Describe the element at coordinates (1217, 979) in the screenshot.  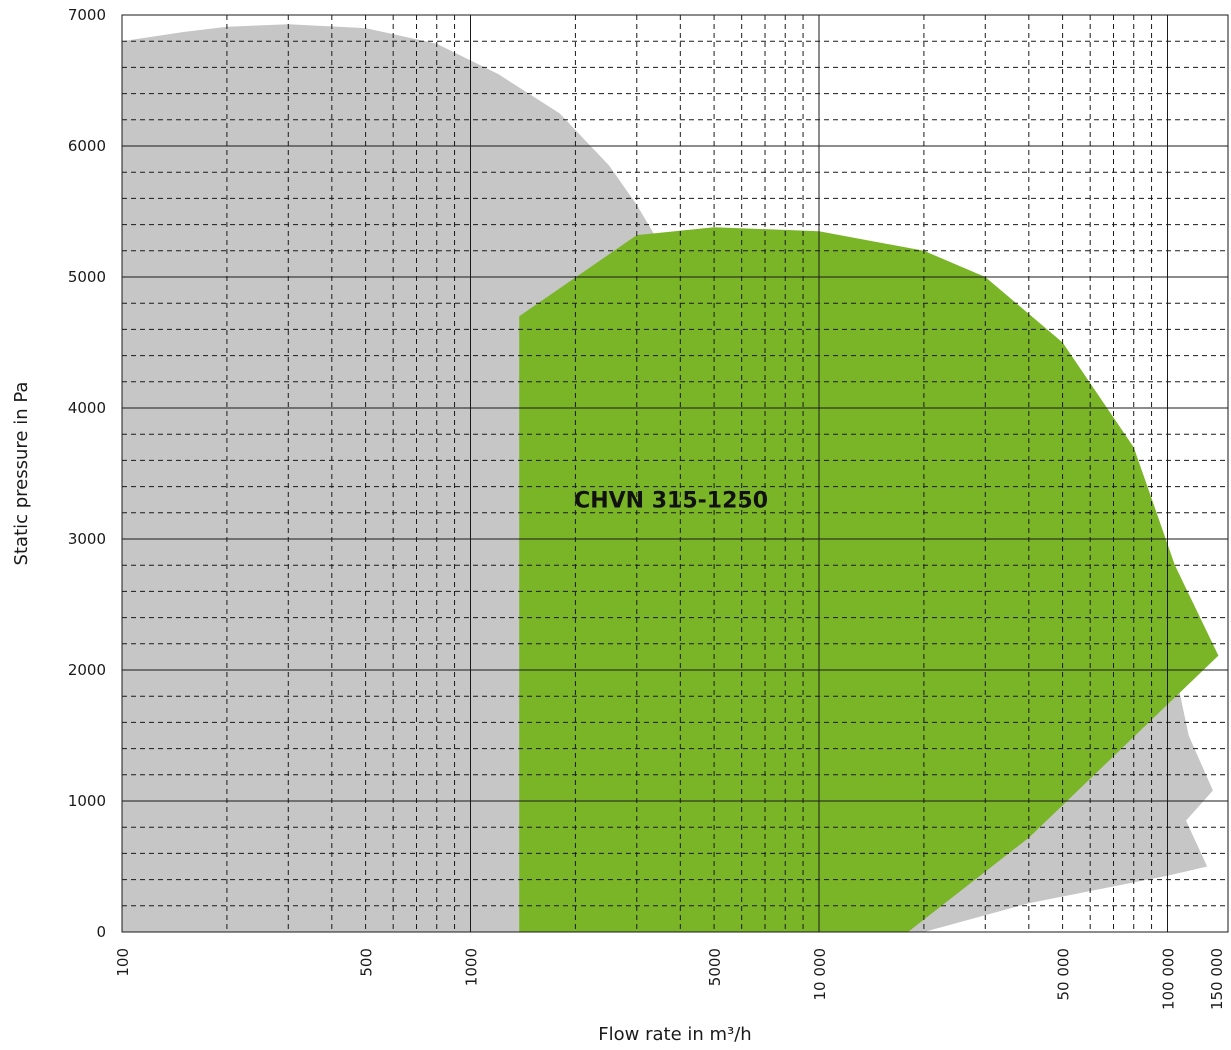
I see `x-tick-label: 150 000` at that location.